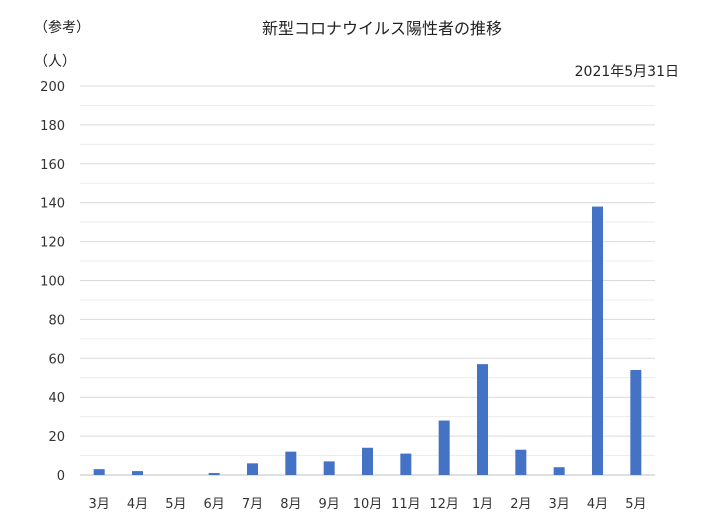 The height and width of the screenshot is (527, 724). I want to click on x-tick-label: 11月, so click(406, 504).